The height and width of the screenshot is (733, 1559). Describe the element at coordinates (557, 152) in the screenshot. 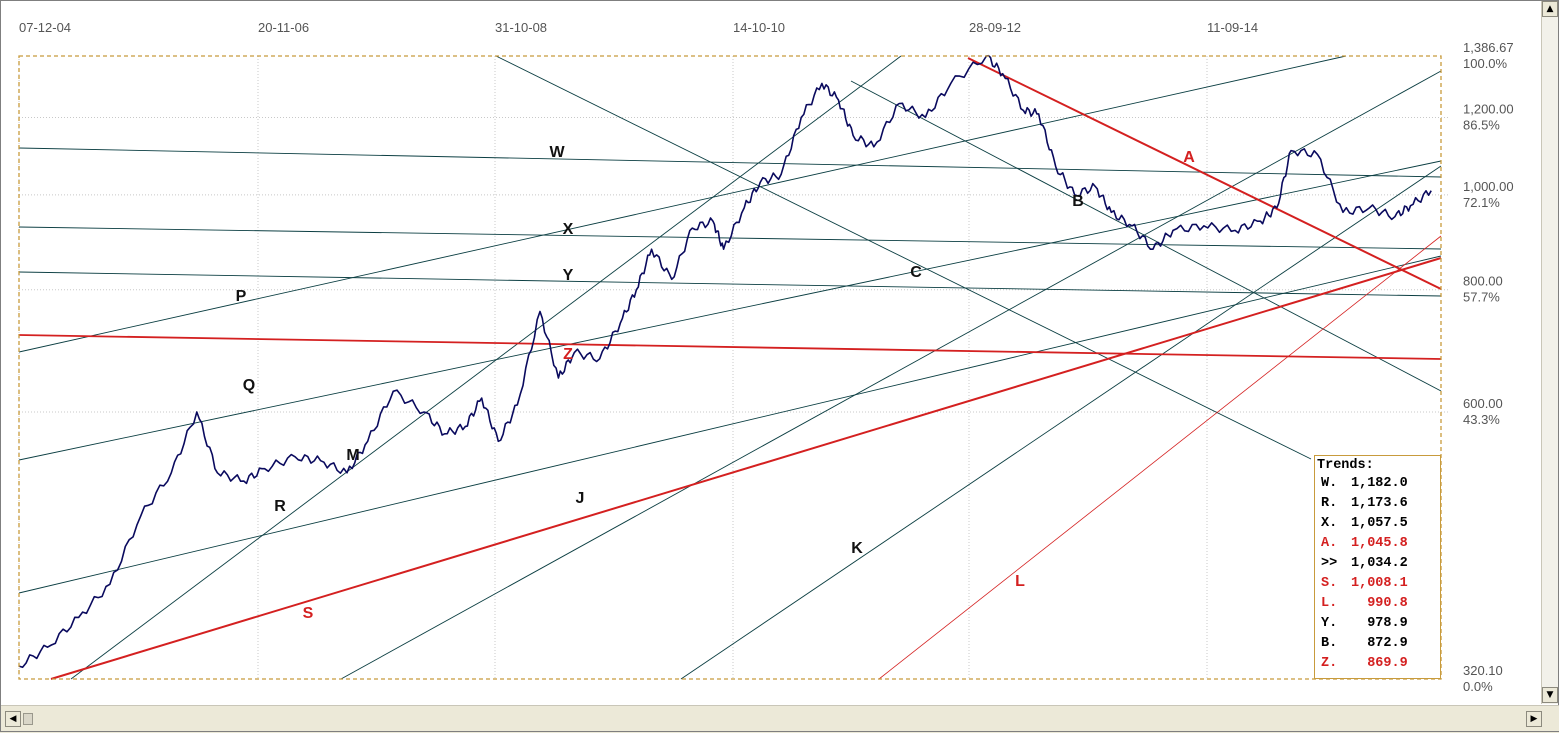

I see `trendline-label-w: W` at that location.